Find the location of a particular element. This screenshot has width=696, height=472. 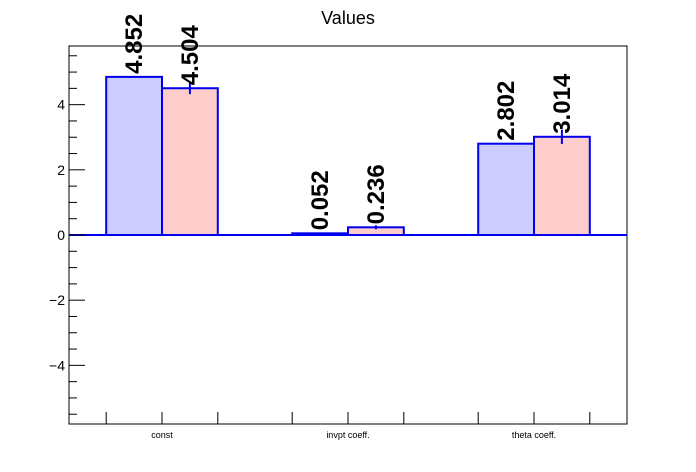

category-label-2: theta coeff. is located at coordinates (534, 435).